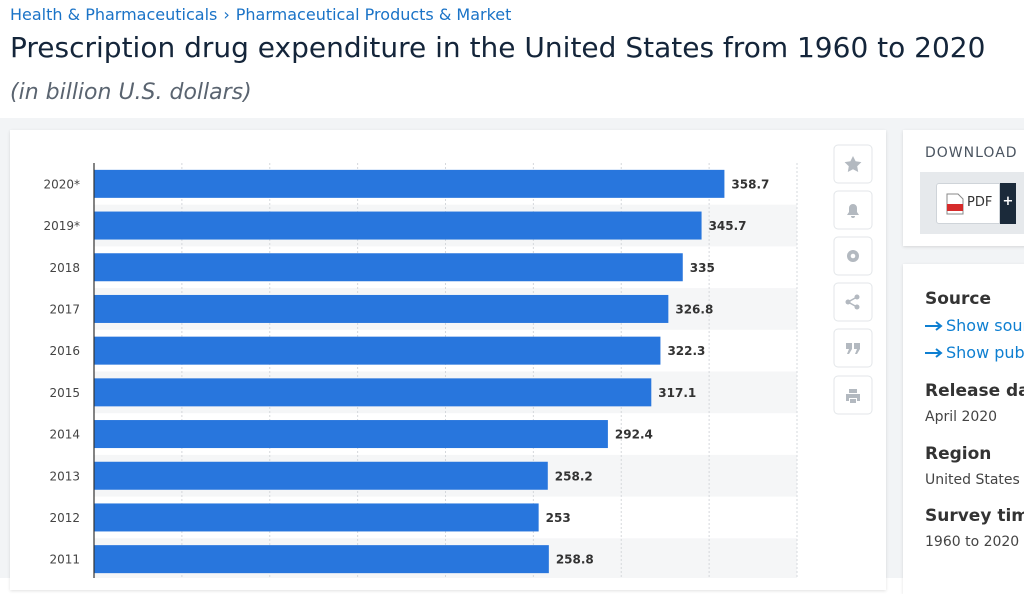  What do you see at coordinates (575, 560) in the screenshot?
I see `value-label: 258.8` at bounding box center [575, 560].